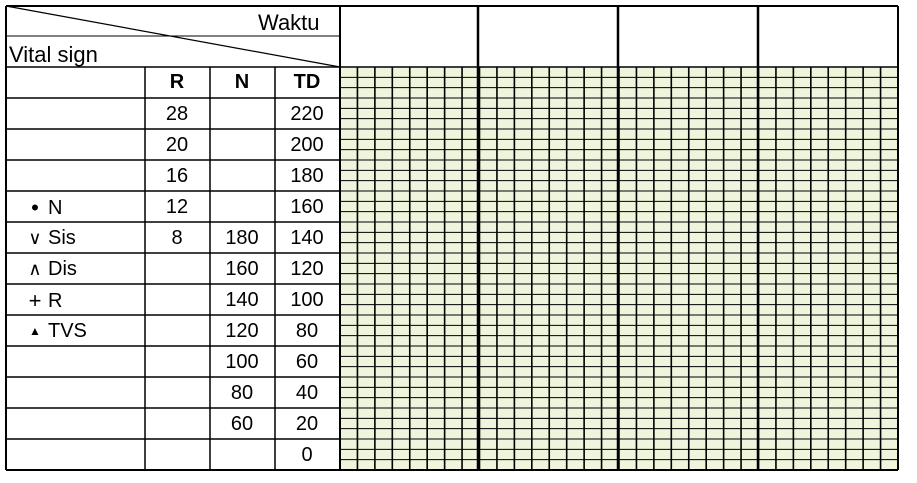 The image size is (917, 483). I want to click on cell-r: 28, so click(177, 114).